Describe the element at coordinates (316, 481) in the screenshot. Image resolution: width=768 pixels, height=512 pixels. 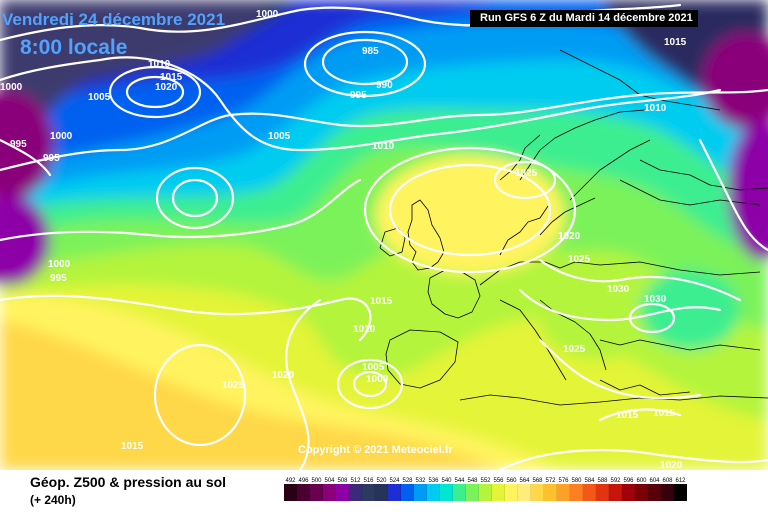
I see `color-scale-label: 500` at that location.